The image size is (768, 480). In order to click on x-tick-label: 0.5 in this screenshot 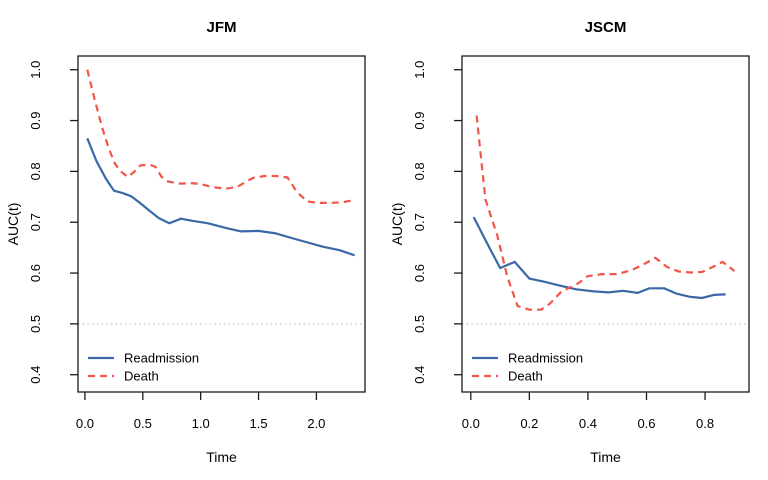, I will do `click(143, 423)`.